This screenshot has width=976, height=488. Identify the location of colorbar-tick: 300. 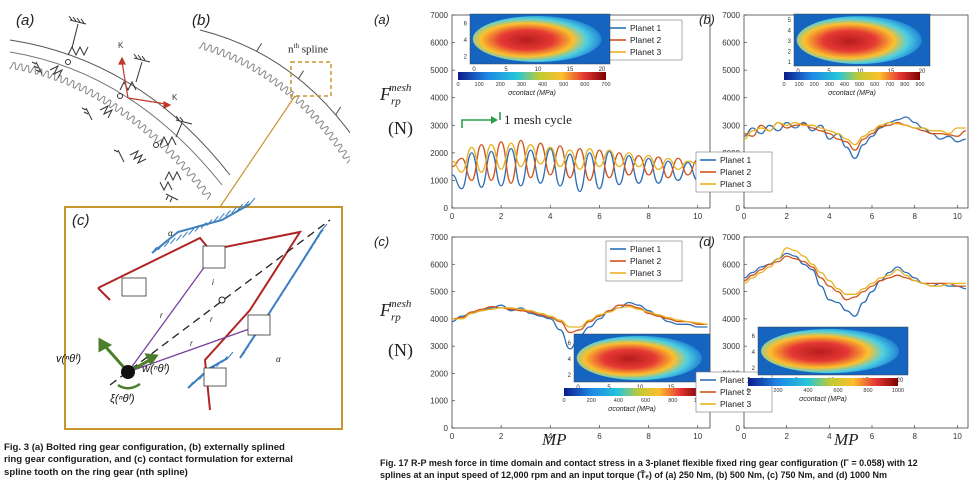
(521, 85).